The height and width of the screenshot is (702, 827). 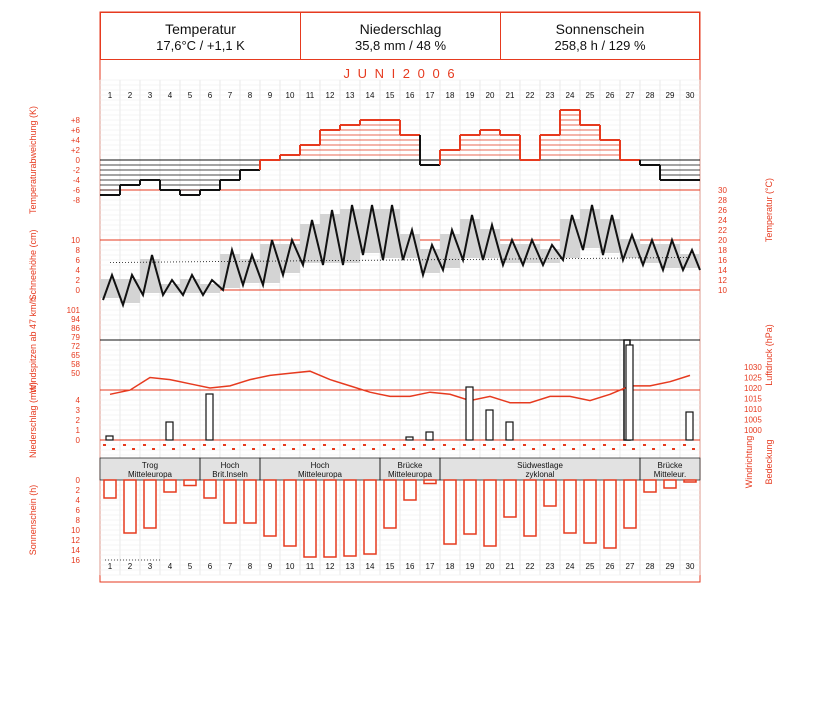 I want to click on snow-axis-label: Schneehöhe (cm), so click(x=33, y=264).